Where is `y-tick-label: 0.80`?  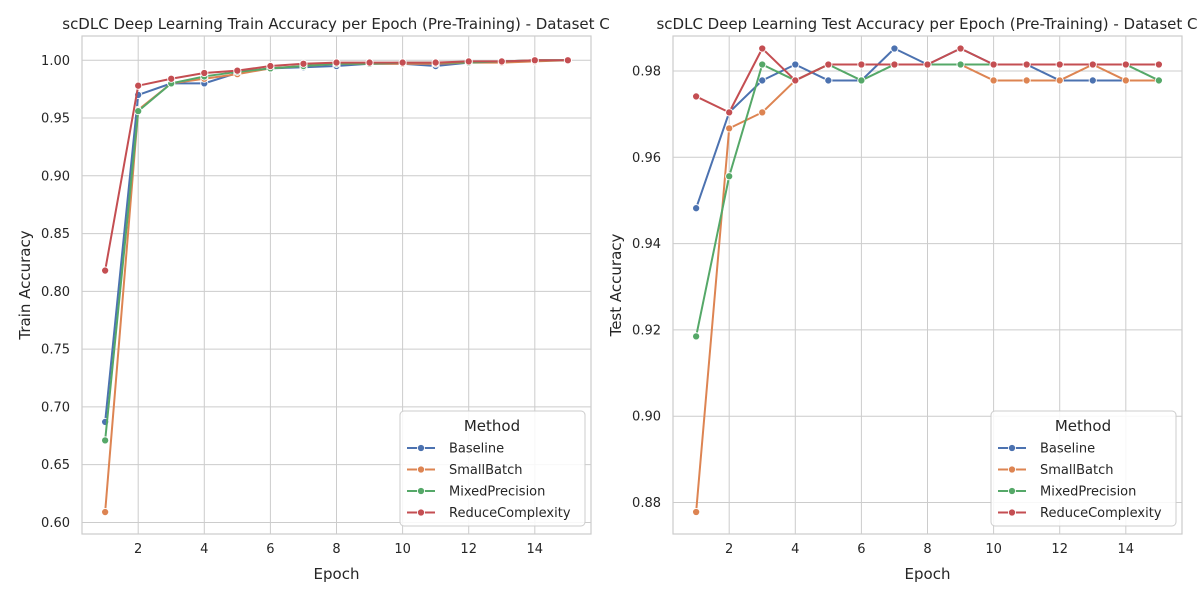 y-tick-label: 0.80 is located at coordinates (55, 292).